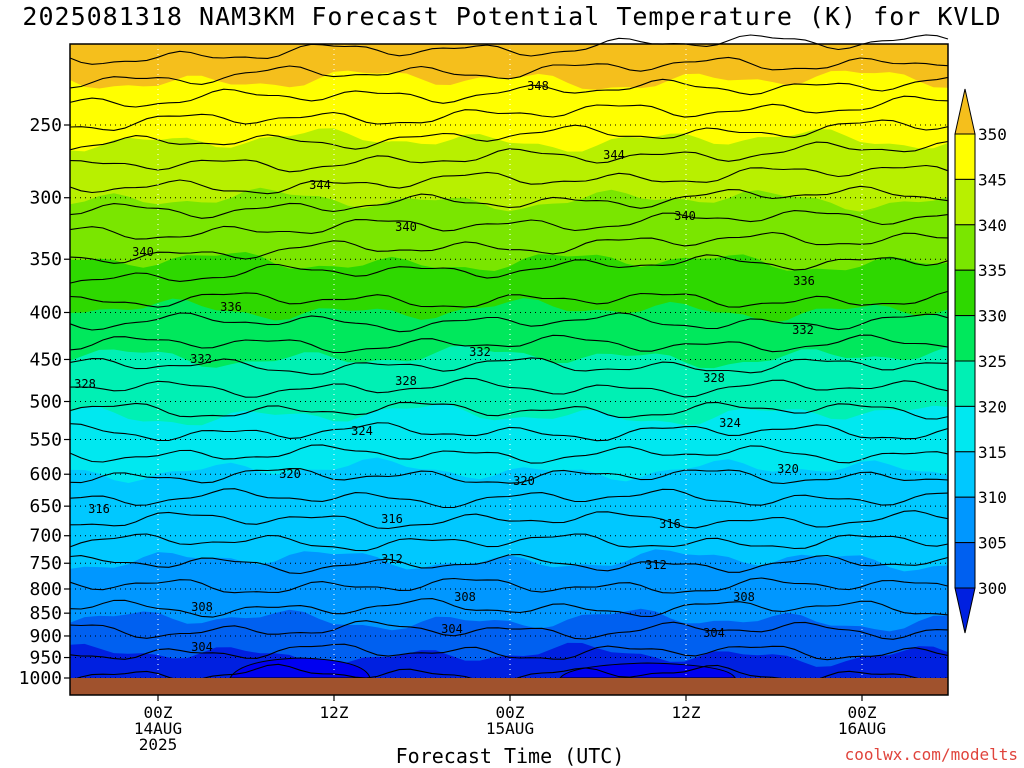 The image size is (1024, 768). What do you see at coordinates (392, 559) in the screenshot?
I see `contour-label-23: 312` at bounding box center [392, 559].